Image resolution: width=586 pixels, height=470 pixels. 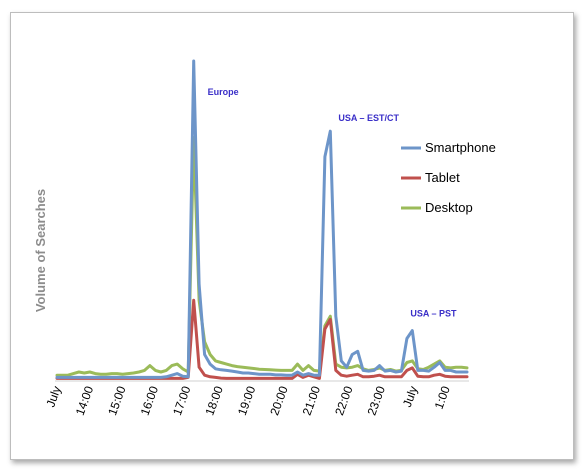 I want to click on annotation-label: Europe, so click(x=223, y=92).